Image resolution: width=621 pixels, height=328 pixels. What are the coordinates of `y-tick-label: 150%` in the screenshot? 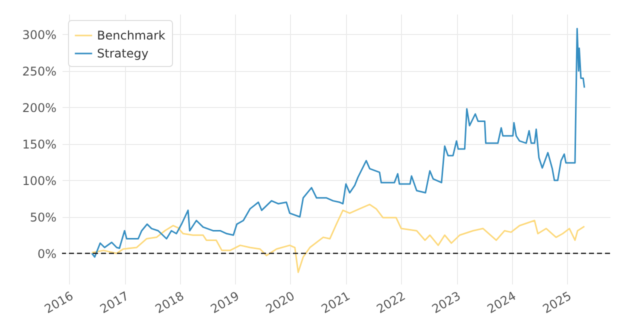 It's located at (39, 144).